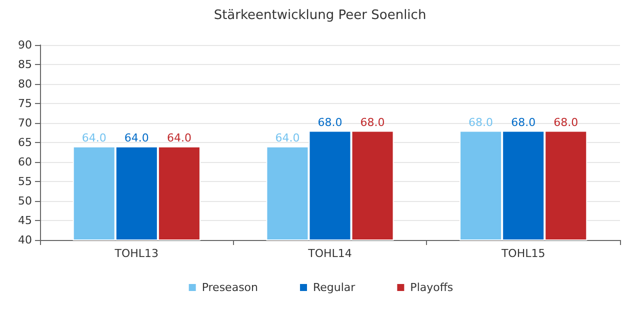 The image size is (640, 320). Describe the element at coordinates (25, 64) in the screenshot. I see `y-tick-label: 85` at that location.